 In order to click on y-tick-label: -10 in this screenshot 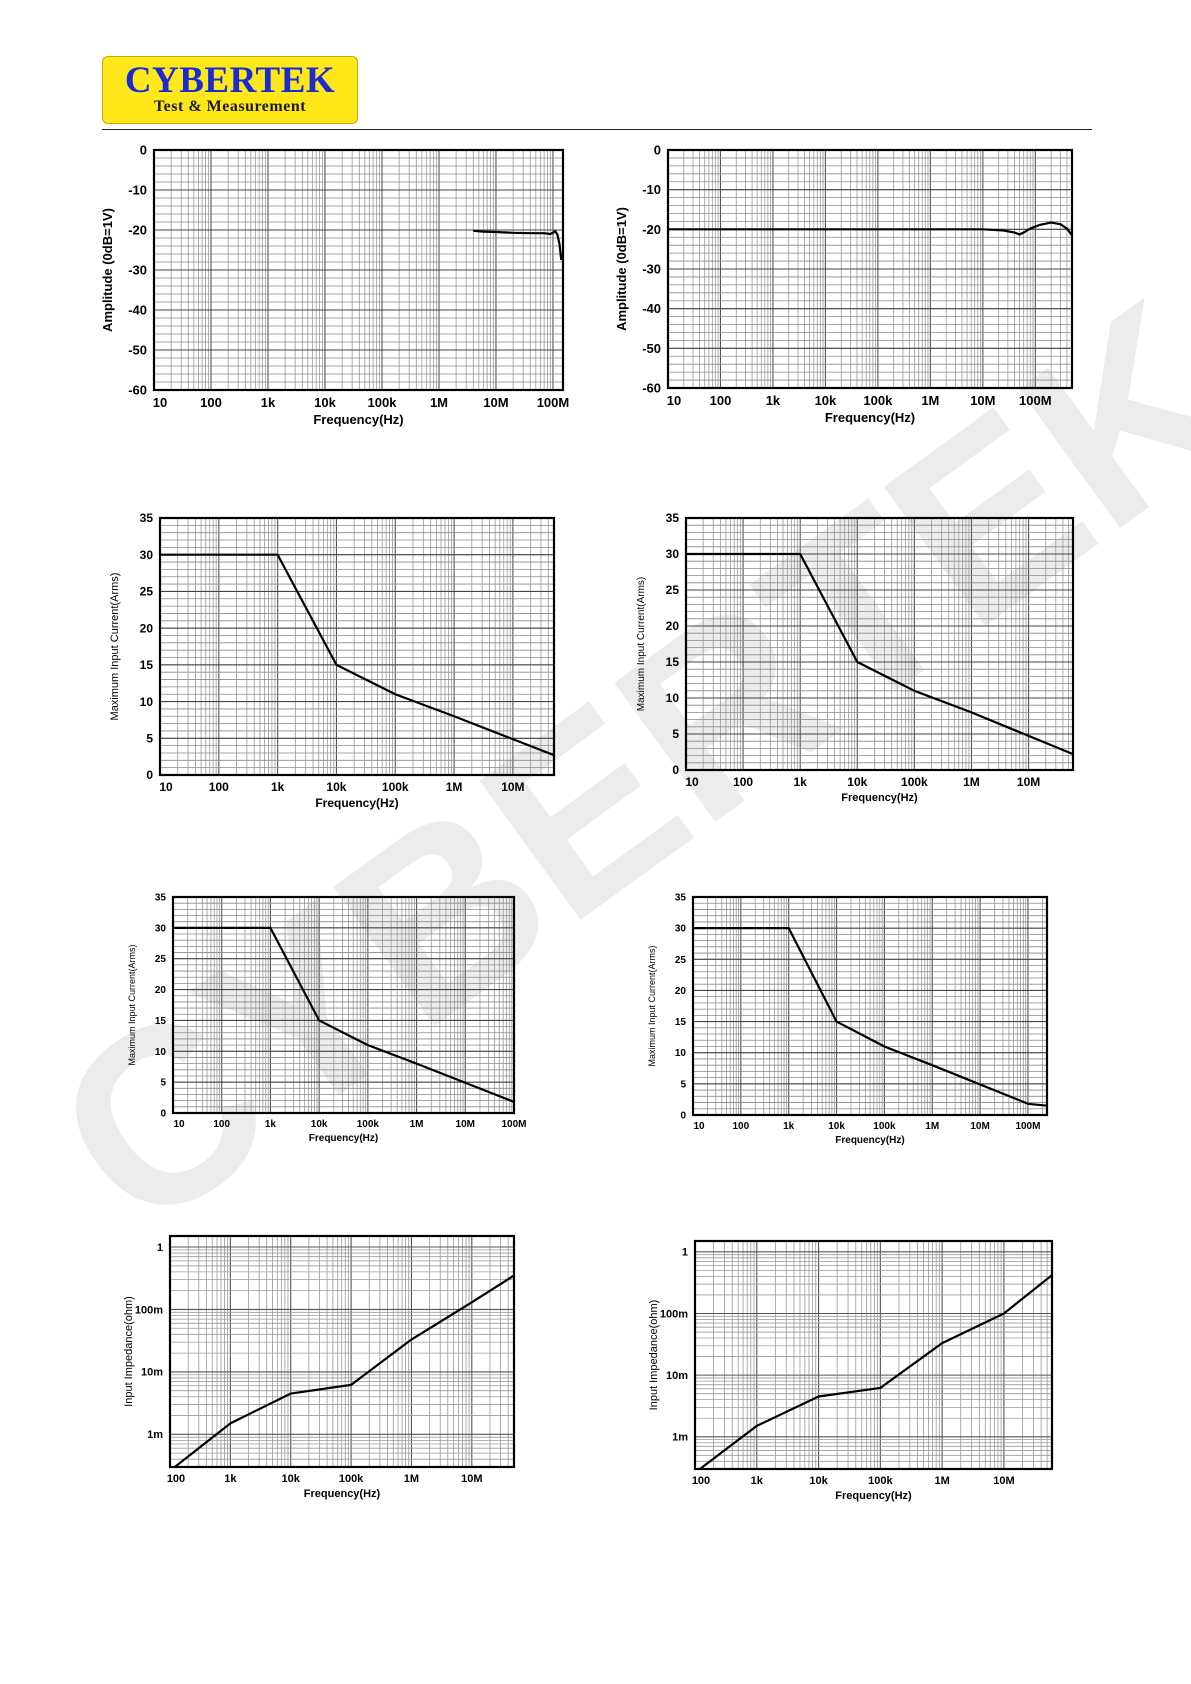, I will do `click(137, 190)`.